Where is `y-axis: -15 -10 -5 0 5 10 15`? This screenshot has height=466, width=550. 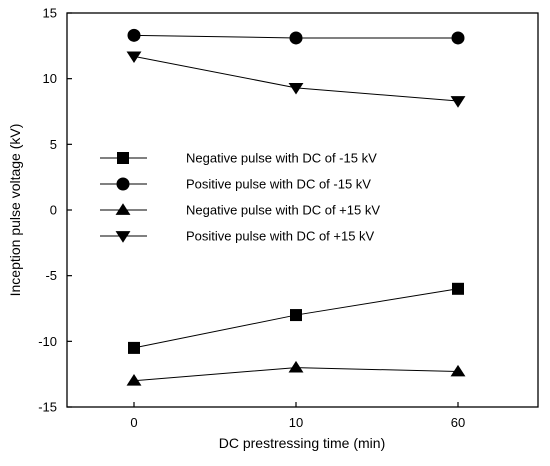 y-axis: -15 -10 -5 0 5 10 15 is located at coordinates (55, 210).